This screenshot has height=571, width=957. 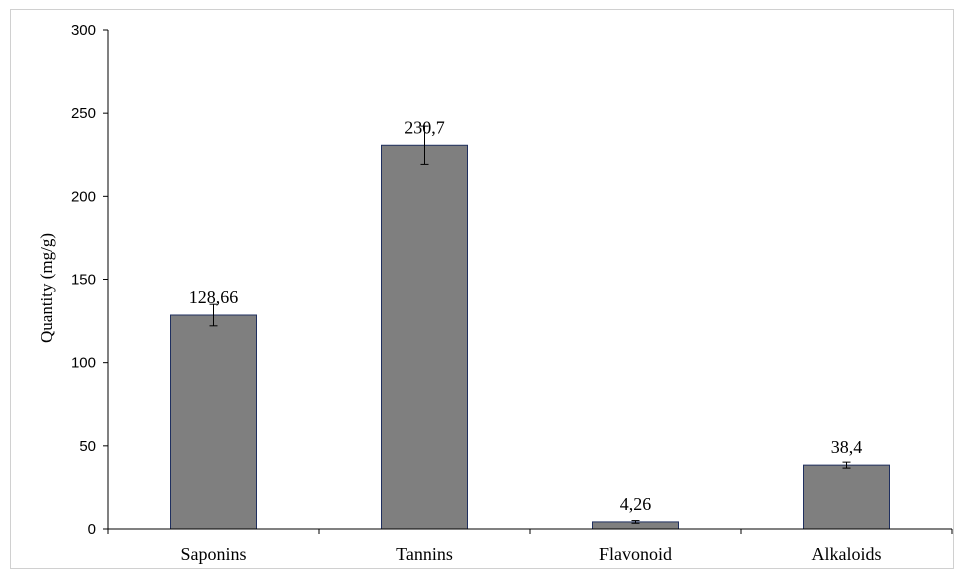 I want to click on category-label-tannins: Tannins, so click(x=424, y=554).